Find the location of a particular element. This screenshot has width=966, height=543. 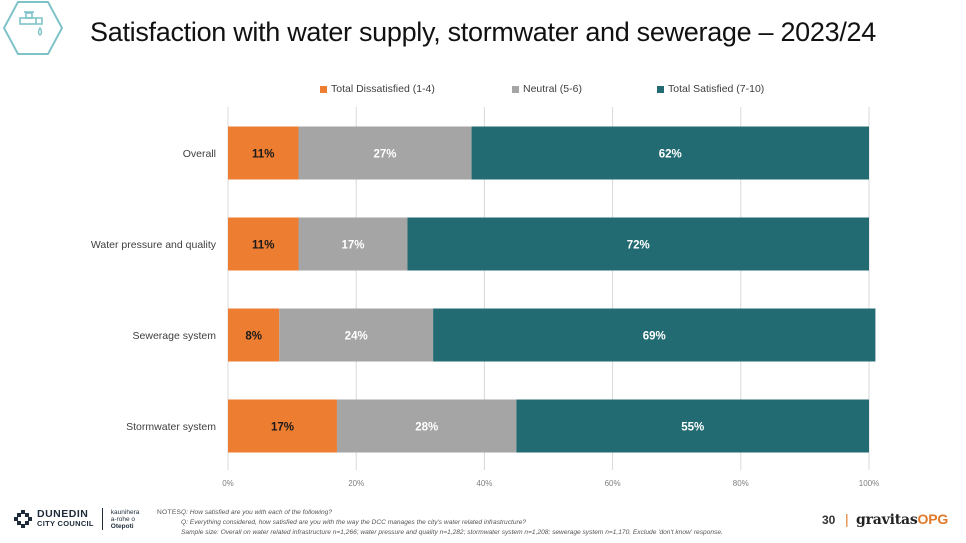

x-tick-label: 100% is located at coordinates (869, 483).